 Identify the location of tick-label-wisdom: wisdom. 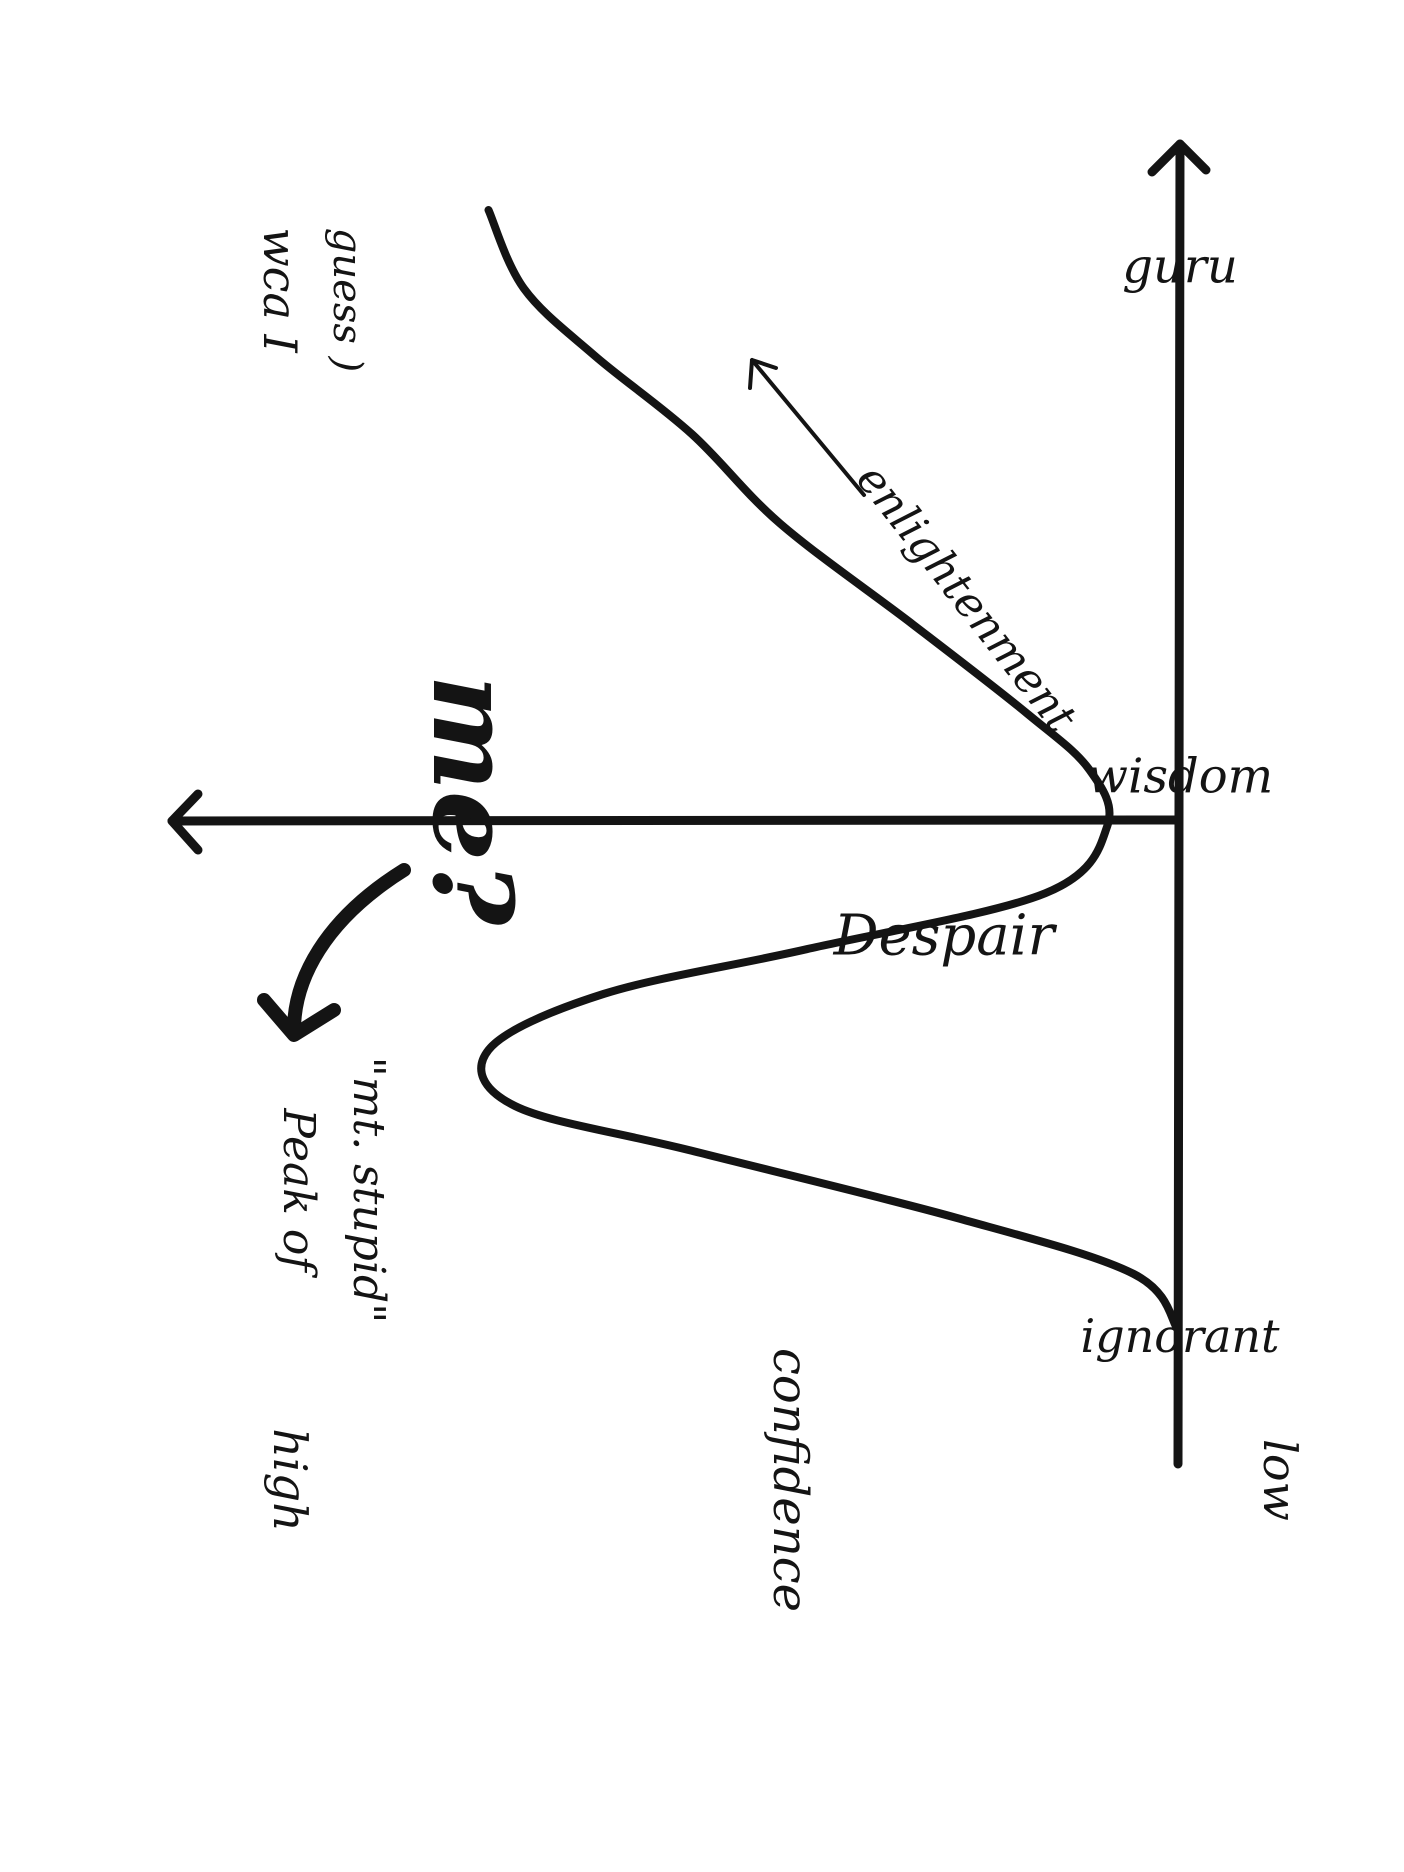
(1180, 777).